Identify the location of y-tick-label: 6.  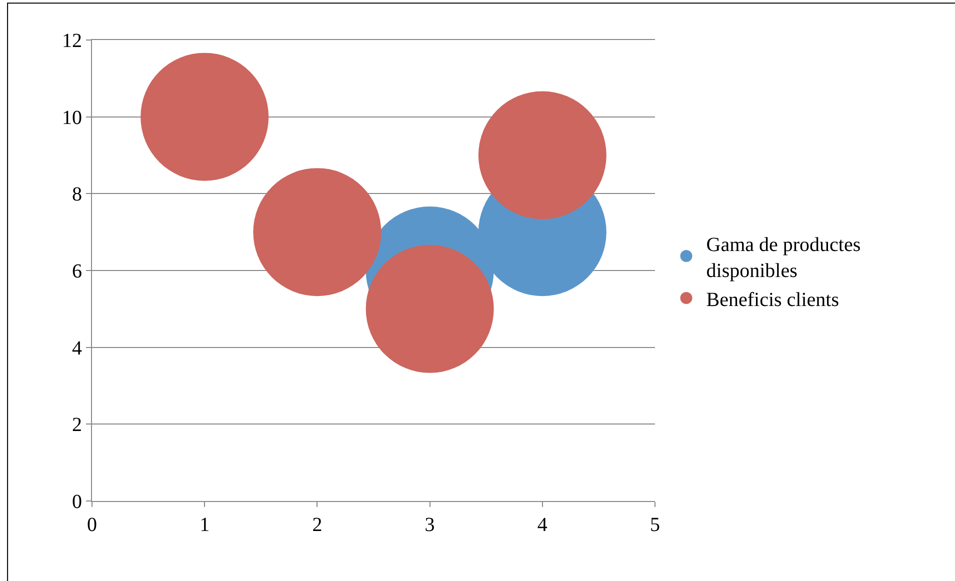
(77, 271).